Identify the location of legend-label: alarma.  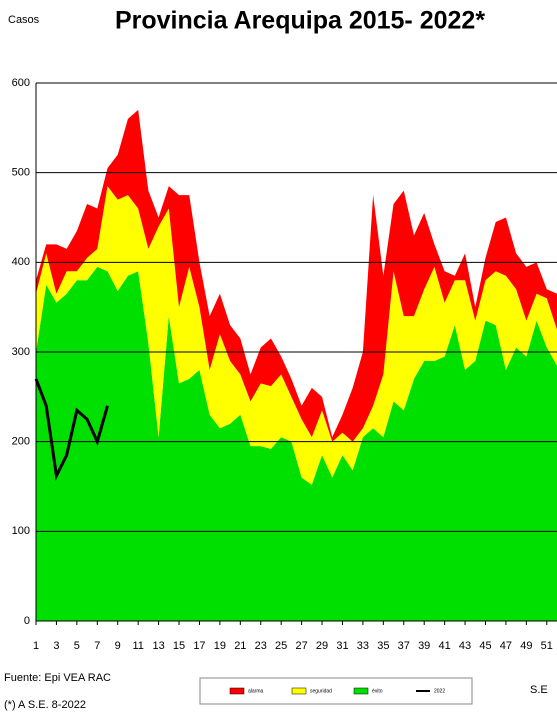
(256, 691).